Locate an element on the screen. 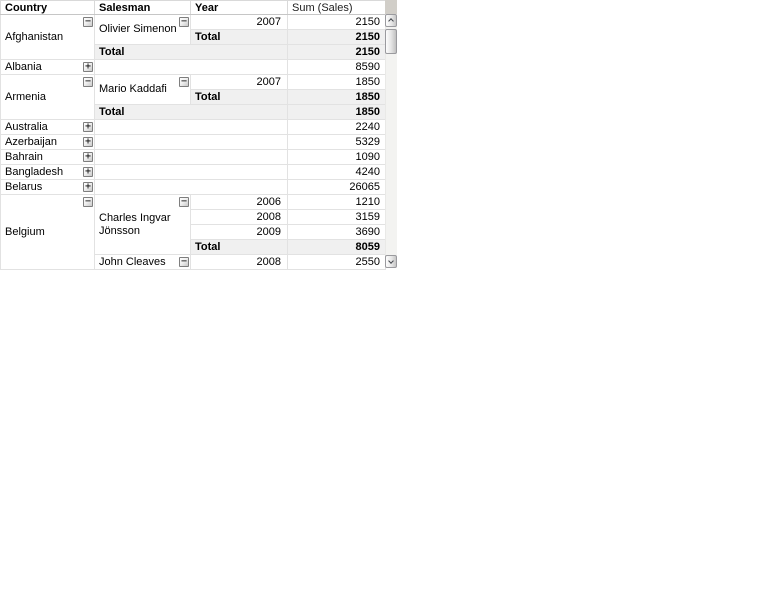 Image resolution: width=768 pixels, height=614 pixels. table-row: Bangladesh + 4240 is located at coordinates (193, 172).